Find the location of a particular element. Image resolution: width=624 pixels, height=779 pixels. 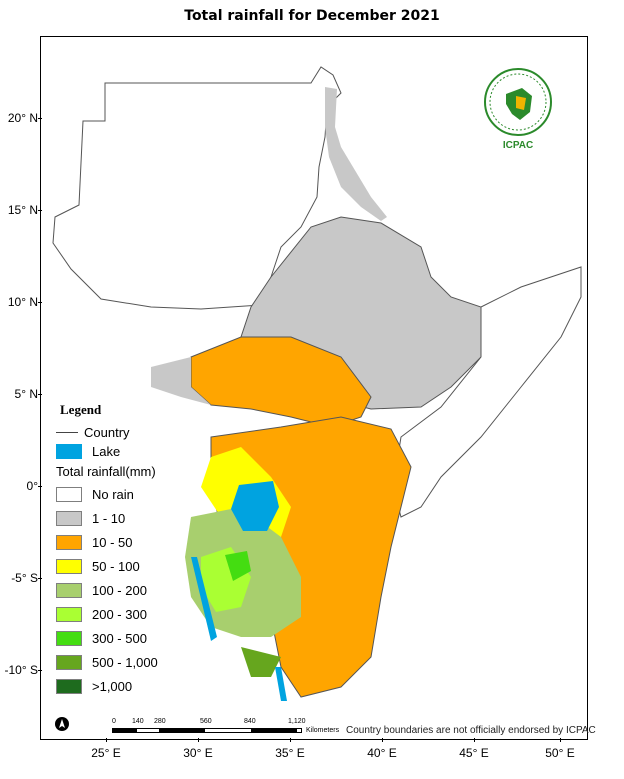

legend-country: Country is located at coordinates (151, 432).